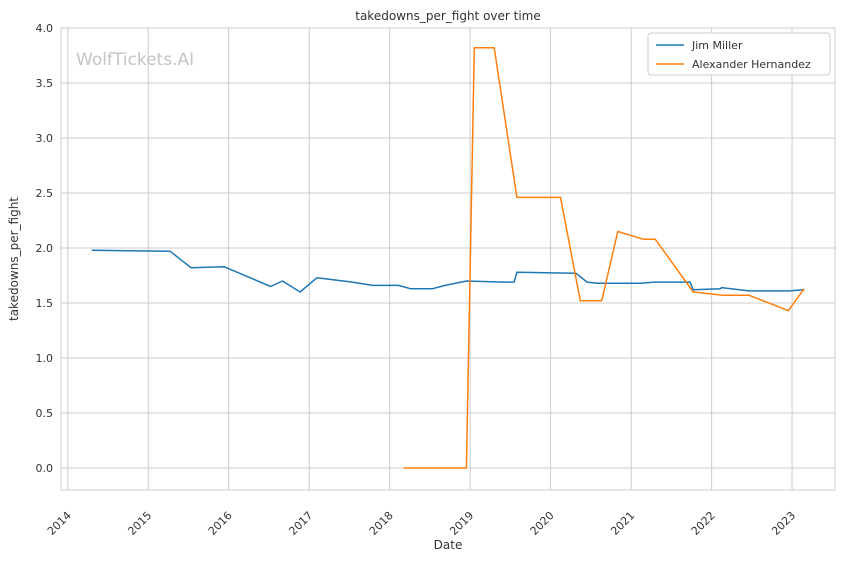 This screenshot has height=561, width=844. What do you see at coordinates (59, 523) in the screenshot?
I see `x-tick-label: 2014` at bounding box center [59, 523].